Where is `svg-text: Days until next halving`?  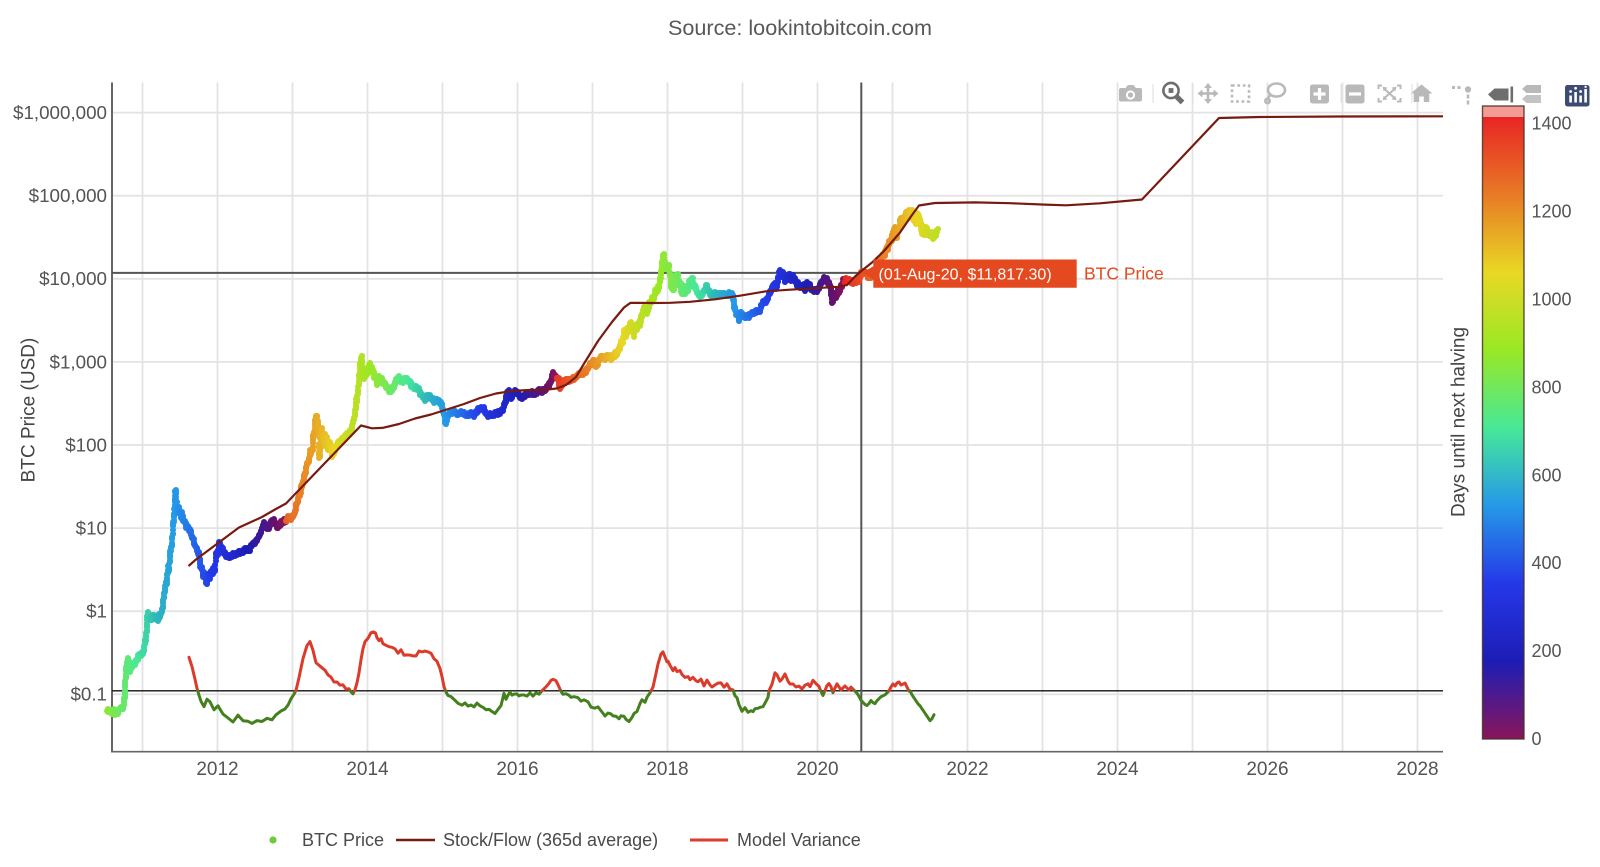
svg-text: Days until next halving is located at coordinates (1459, 422).